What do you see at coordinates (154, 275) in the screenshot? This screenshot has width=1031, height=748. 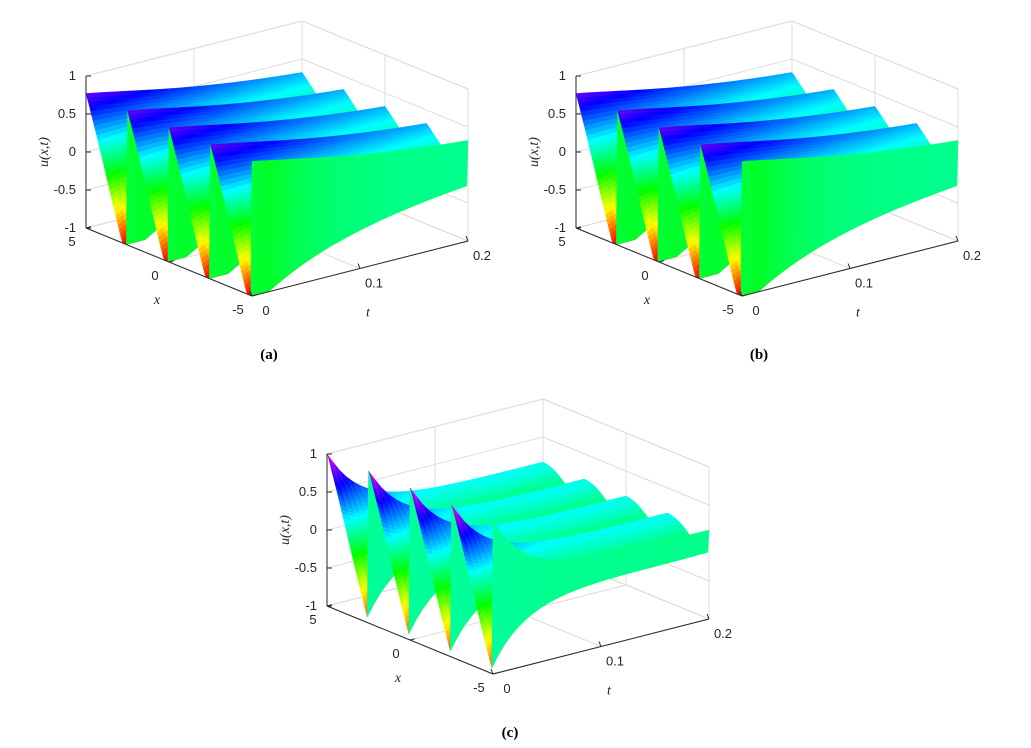 I see `x-tick-label: 0` at bounding box center [154, 275].